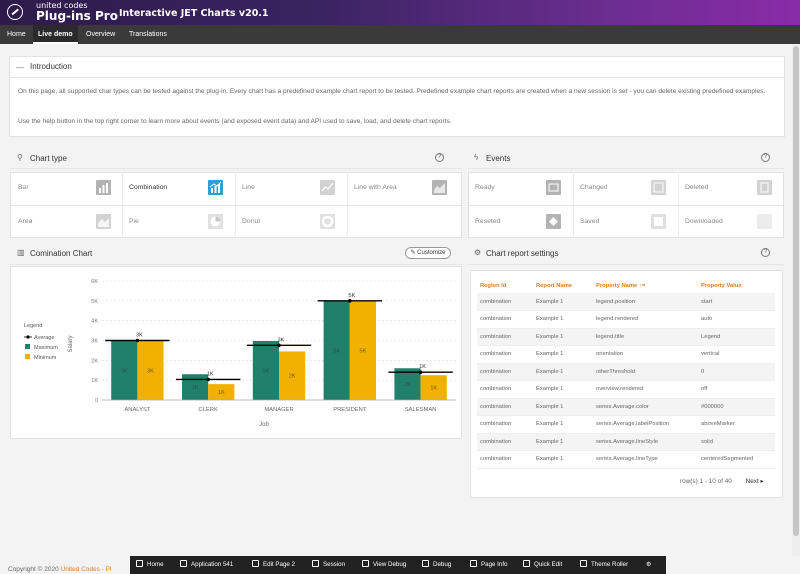  What do you see at coordinates (20, 67) in the screenshot?
I see `collapse-icon: —` at bounding box center [20, 67].